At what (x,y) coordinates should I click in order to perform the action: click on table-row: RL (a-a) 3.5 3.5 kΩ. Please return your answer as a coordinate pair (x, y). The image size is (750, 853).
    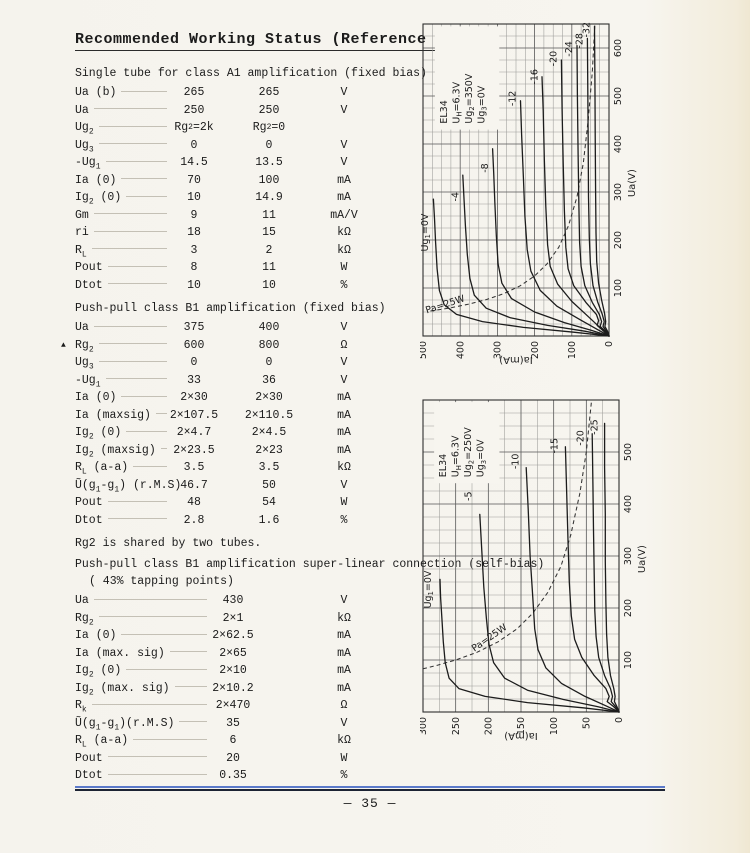
    Looking at the image, I should click on (231, 468).